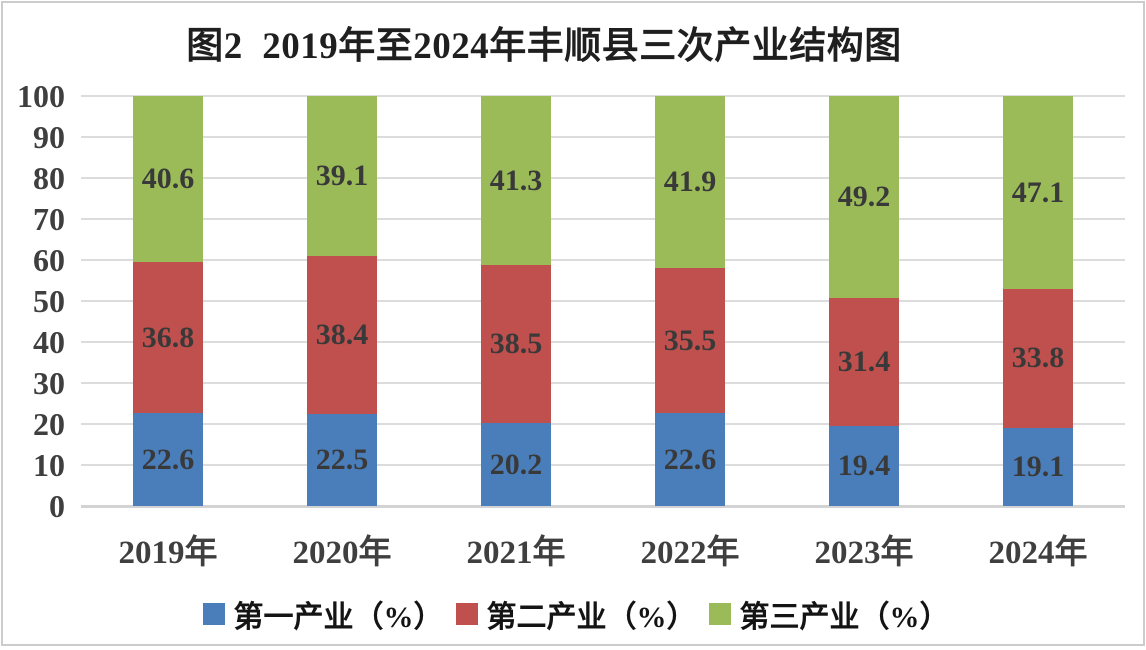  What do you see at coordinates (516, 553) in the screenshot?
I see `x-tick-label: 2021年` at bounding box center [516, 553].